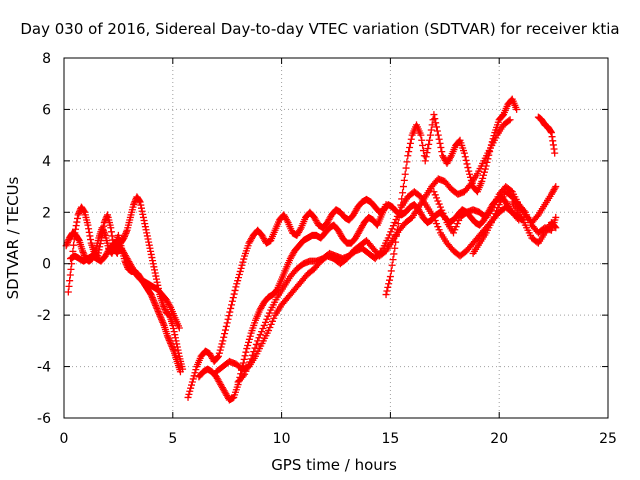  What do you see at coordinates (46, 162) in the screenshot?
I see `y-tick-label: 4` at bounding box center [46, 162].